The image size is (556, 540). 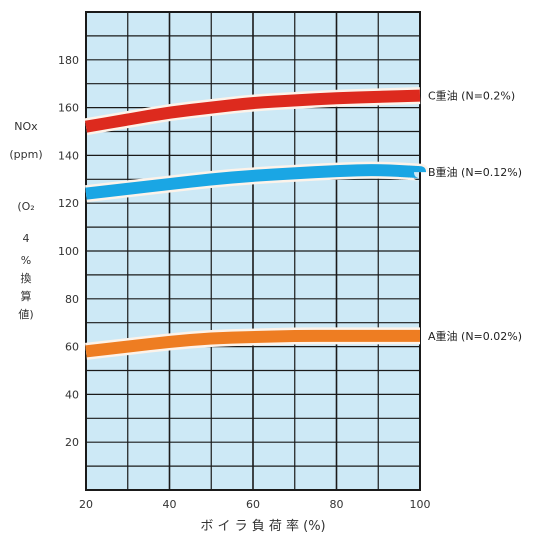 What do you see at coordinates (86, 504) in the screenshot?
I see `x-tick-label: 20` at bounding box center [86, 504].